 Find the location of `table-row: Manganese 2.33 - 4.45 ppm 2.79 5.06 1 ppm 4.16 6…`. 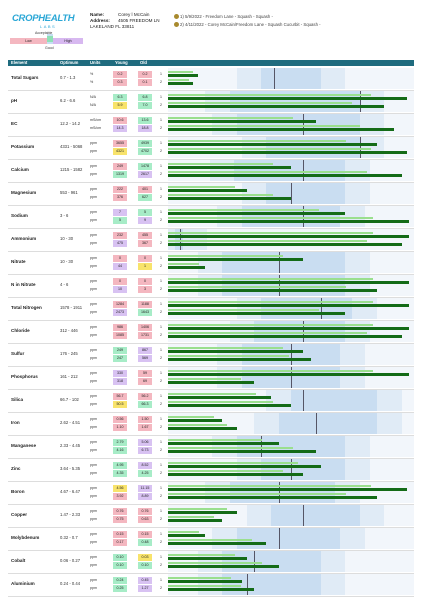

table-row: Manganese 2.33 - 4.45 ppm 2.79 5.06 1 ppm 4.16 6… is located at coordinates (211, 447).